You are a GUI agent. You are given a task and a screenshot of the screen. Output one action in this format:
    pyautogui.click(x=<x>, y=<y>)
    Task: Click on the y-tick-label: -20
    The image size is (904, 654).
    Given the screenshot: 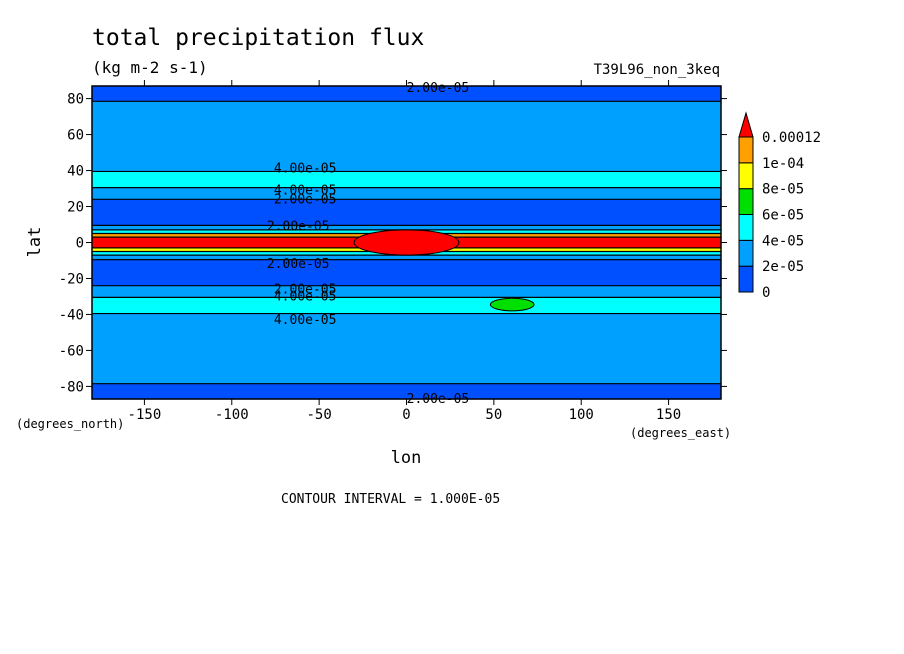 What is the action you would take?
    pyautogui.click(x=71, y=279)
    